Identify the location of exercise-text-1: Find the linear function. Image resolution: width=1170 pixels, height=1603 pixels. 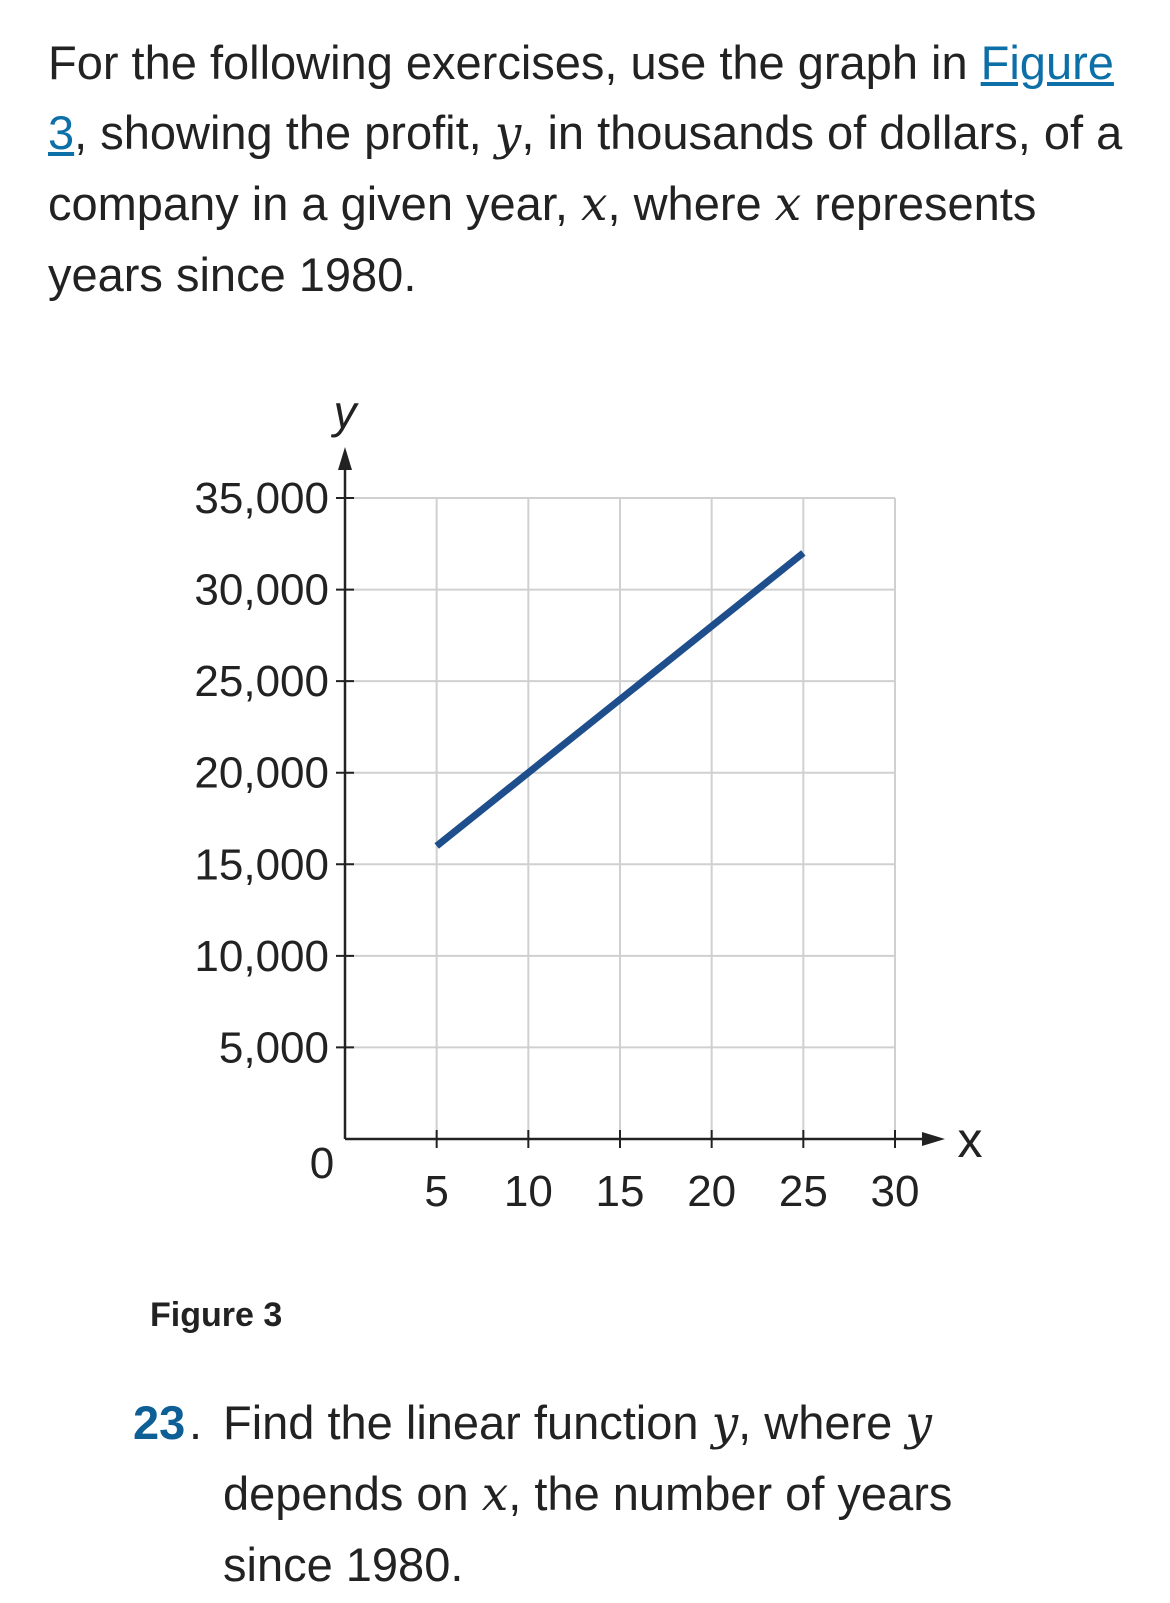
(467, 1422).